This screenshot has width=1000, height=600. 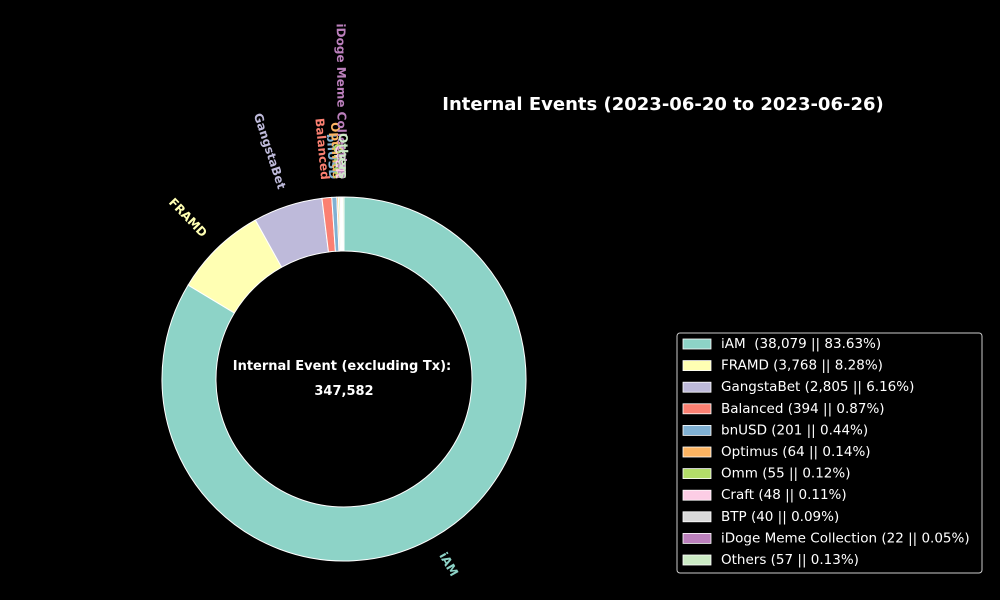 What do you see at coordinates (817, 387) in the screenshot?
I see `legend-entry: GangstaBet (2,805 || 6.16%)` at bounding box center [817, 387].